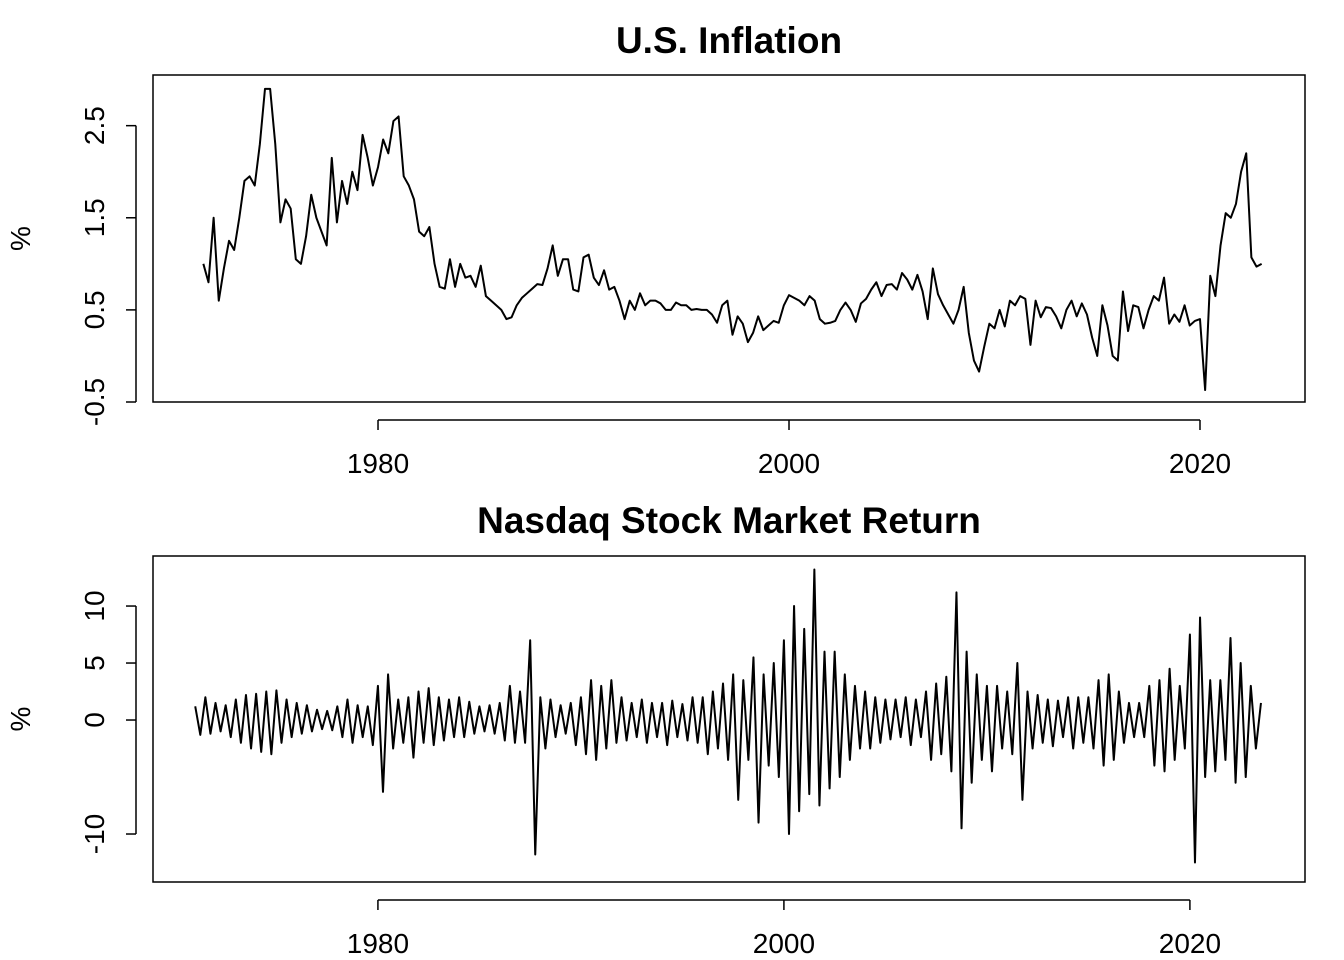 The image size is (1344, 960). I want to click on y-tick-label: 0.5, so click(94, 309).